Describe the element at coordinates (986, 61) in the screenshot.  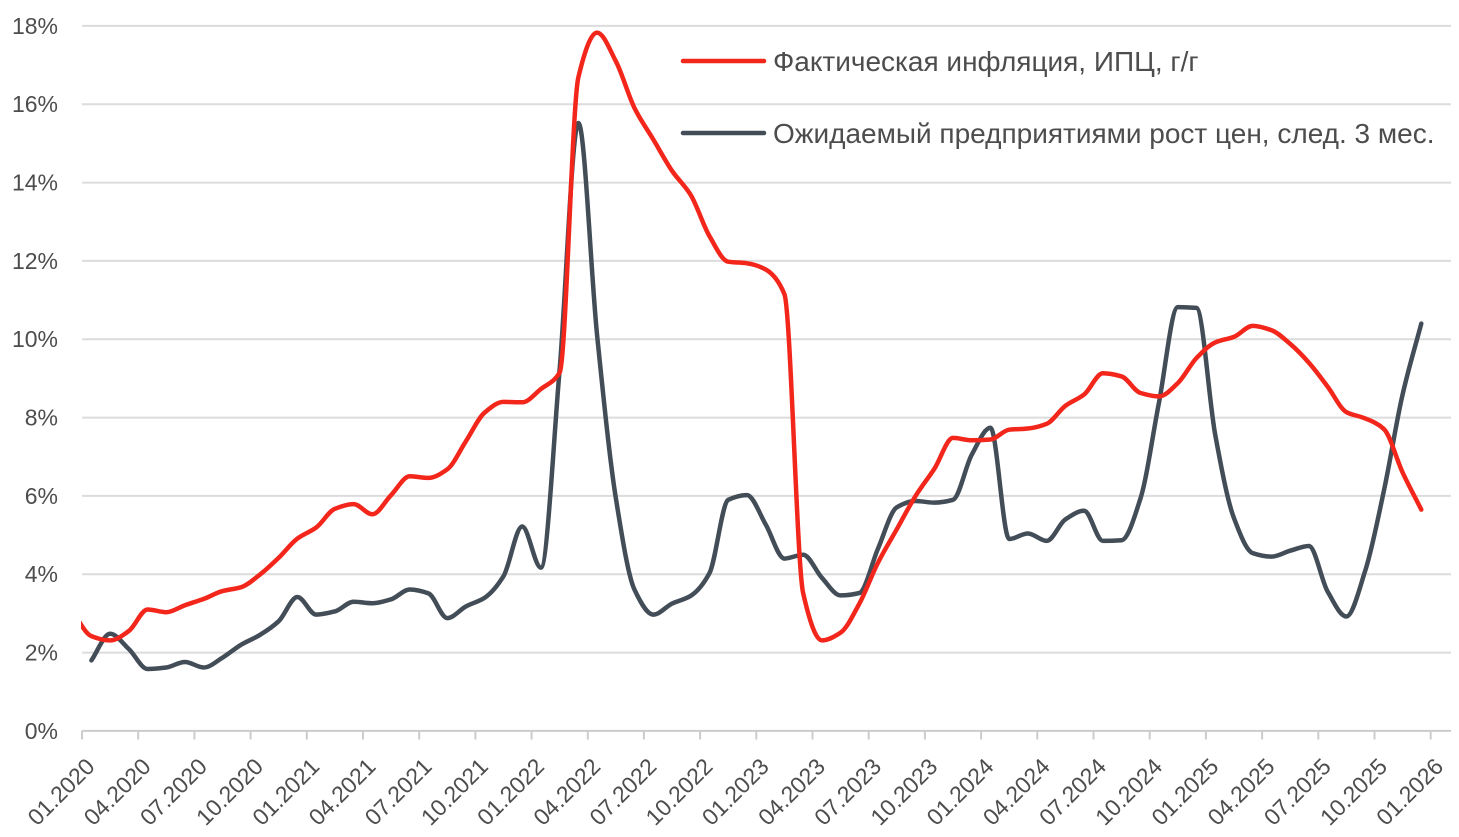
I see `svg-text: Фактическая инфляция, ИПЦ, г/г` at that location.